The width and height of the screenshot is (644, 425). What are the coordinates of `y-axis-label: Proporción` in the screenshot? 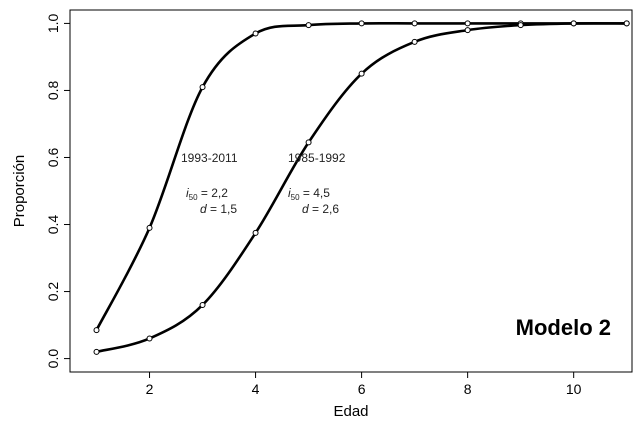 It's located at (19, 191).